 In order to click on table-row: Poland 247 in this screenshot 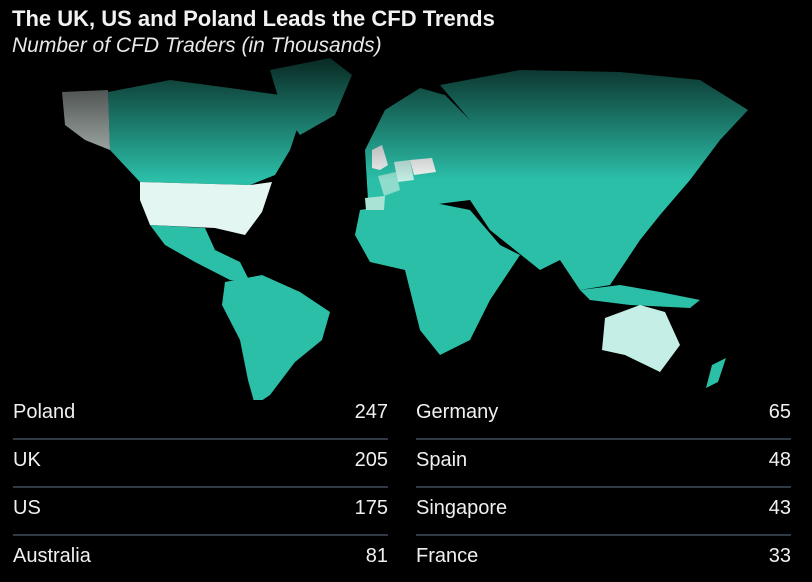, I will do `click(200, 416)`.